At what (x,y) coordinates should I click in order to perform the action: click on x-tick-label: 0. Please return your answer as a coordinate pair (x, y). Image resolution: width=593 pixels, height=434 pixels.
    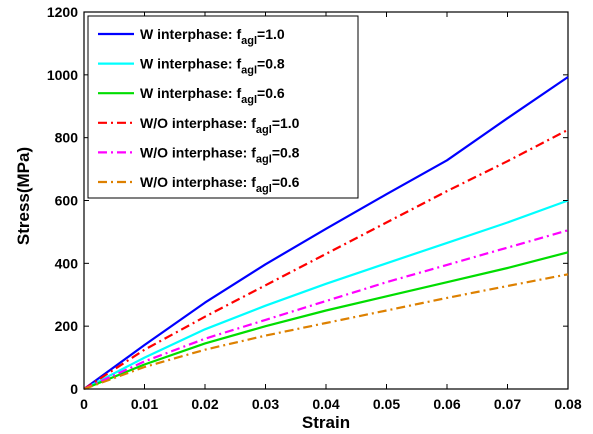
    Looking at the image, I should click on (84, 404).